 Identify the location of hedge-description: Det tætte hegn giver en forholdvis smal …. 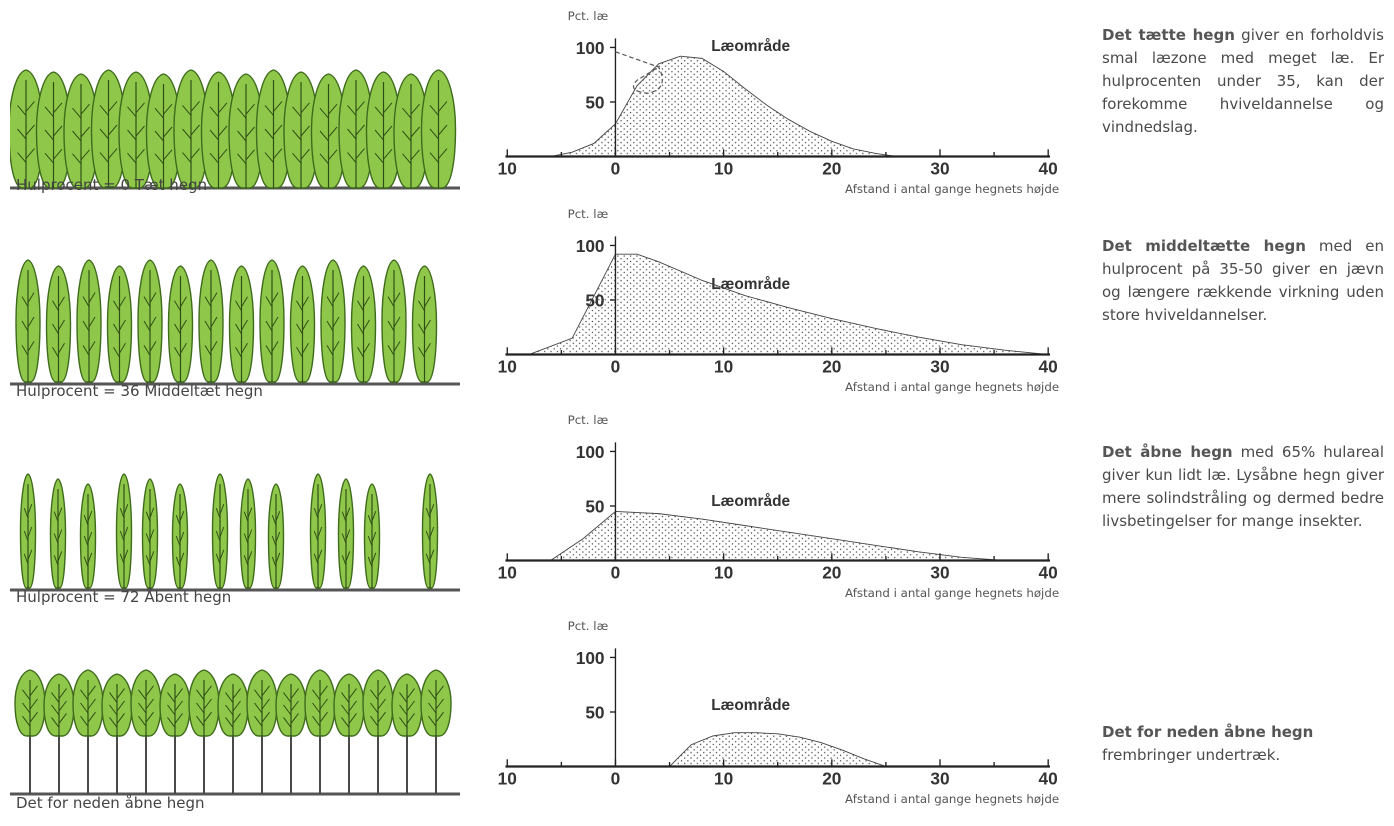
(1243, 81).